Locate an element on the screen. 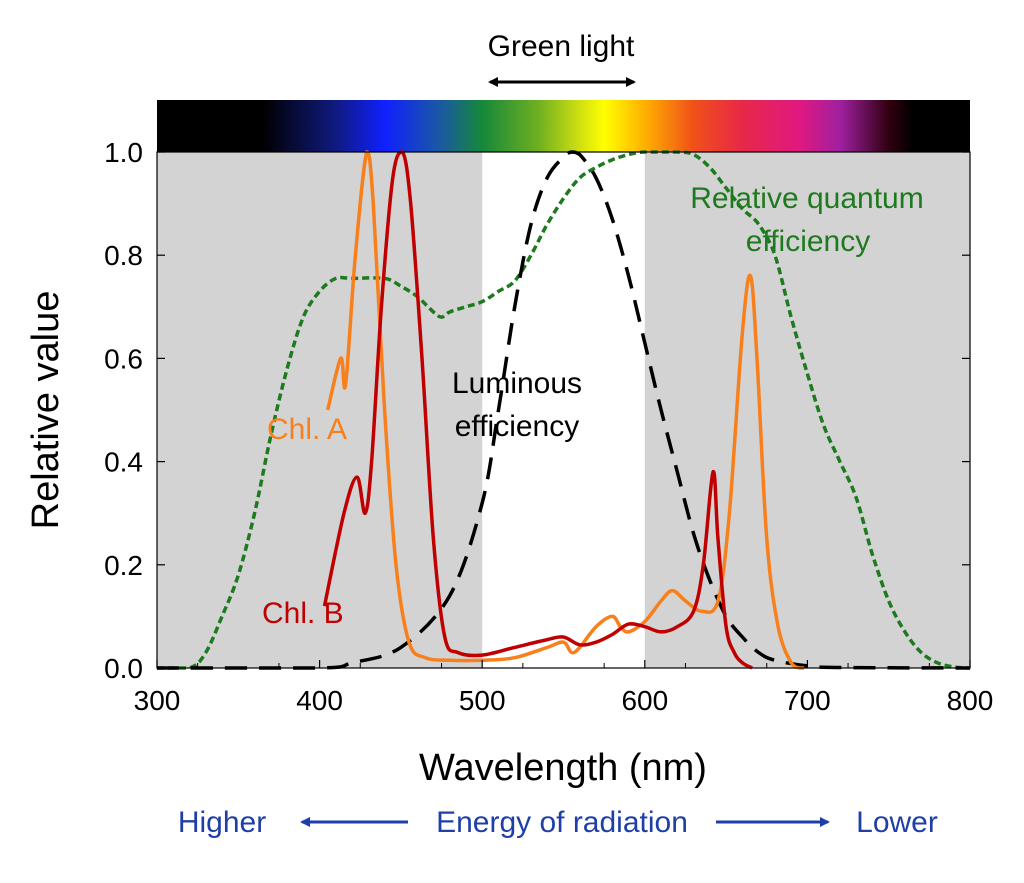 This screenshot has width=1024, height=883. x-tick-label: 600 is located at coordinates (644, 700).